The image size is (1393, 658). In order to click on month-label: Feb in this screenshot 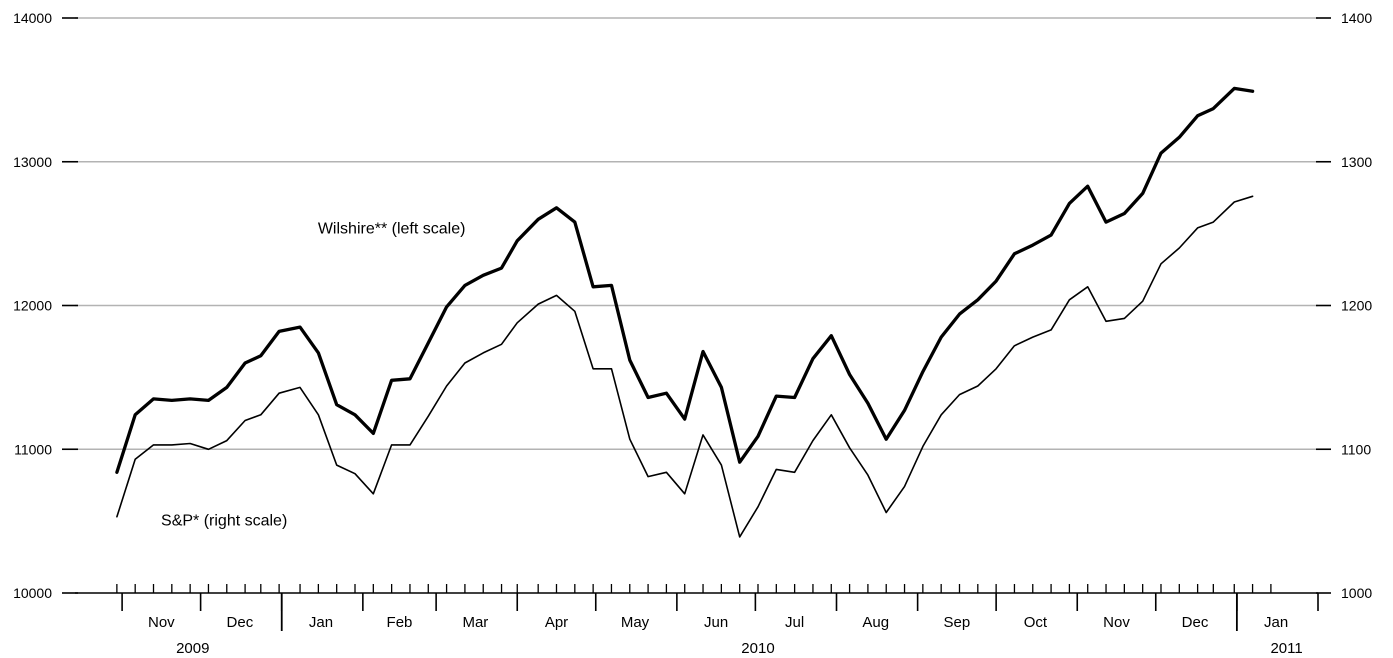, I will do `click(400, 622)`.